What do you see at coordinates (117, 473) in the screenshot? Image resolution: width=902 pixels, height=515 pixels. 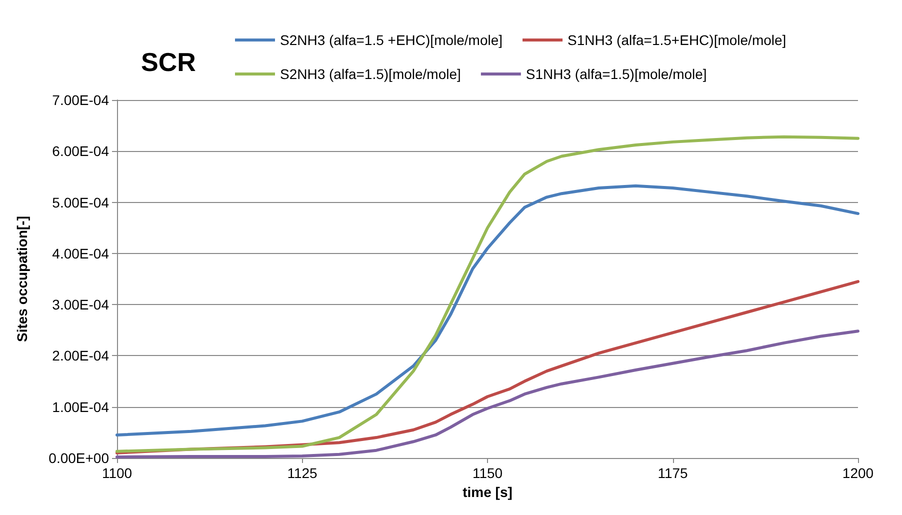 I see `x-tick-label: 1100` at bounding box center [117, 473].